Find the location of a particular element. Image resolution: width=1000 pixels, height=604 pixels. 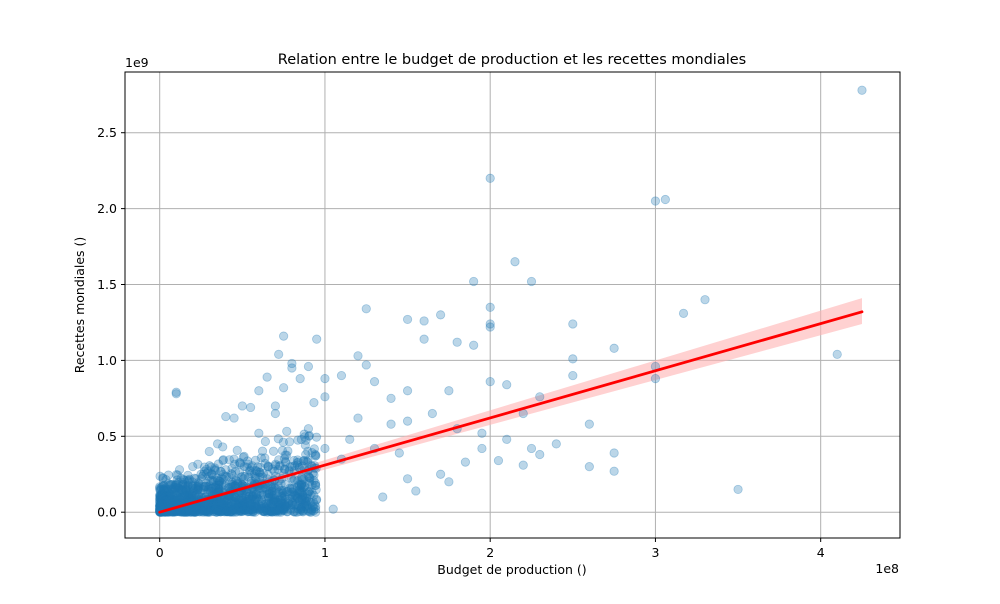

y-tick-label: 2.0 is located at coordinates (107, 208).